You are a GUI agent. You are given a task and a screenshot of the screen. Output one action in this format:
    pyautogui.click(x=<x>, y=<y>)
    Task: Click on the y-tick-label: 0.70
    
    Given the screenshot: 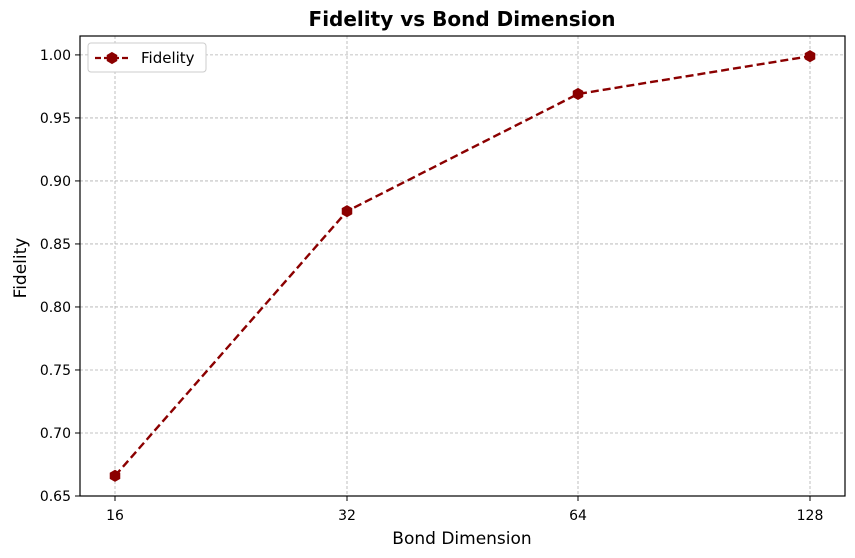 What is the action you would take?
    pyautogui.click(x=55, y=434)
    